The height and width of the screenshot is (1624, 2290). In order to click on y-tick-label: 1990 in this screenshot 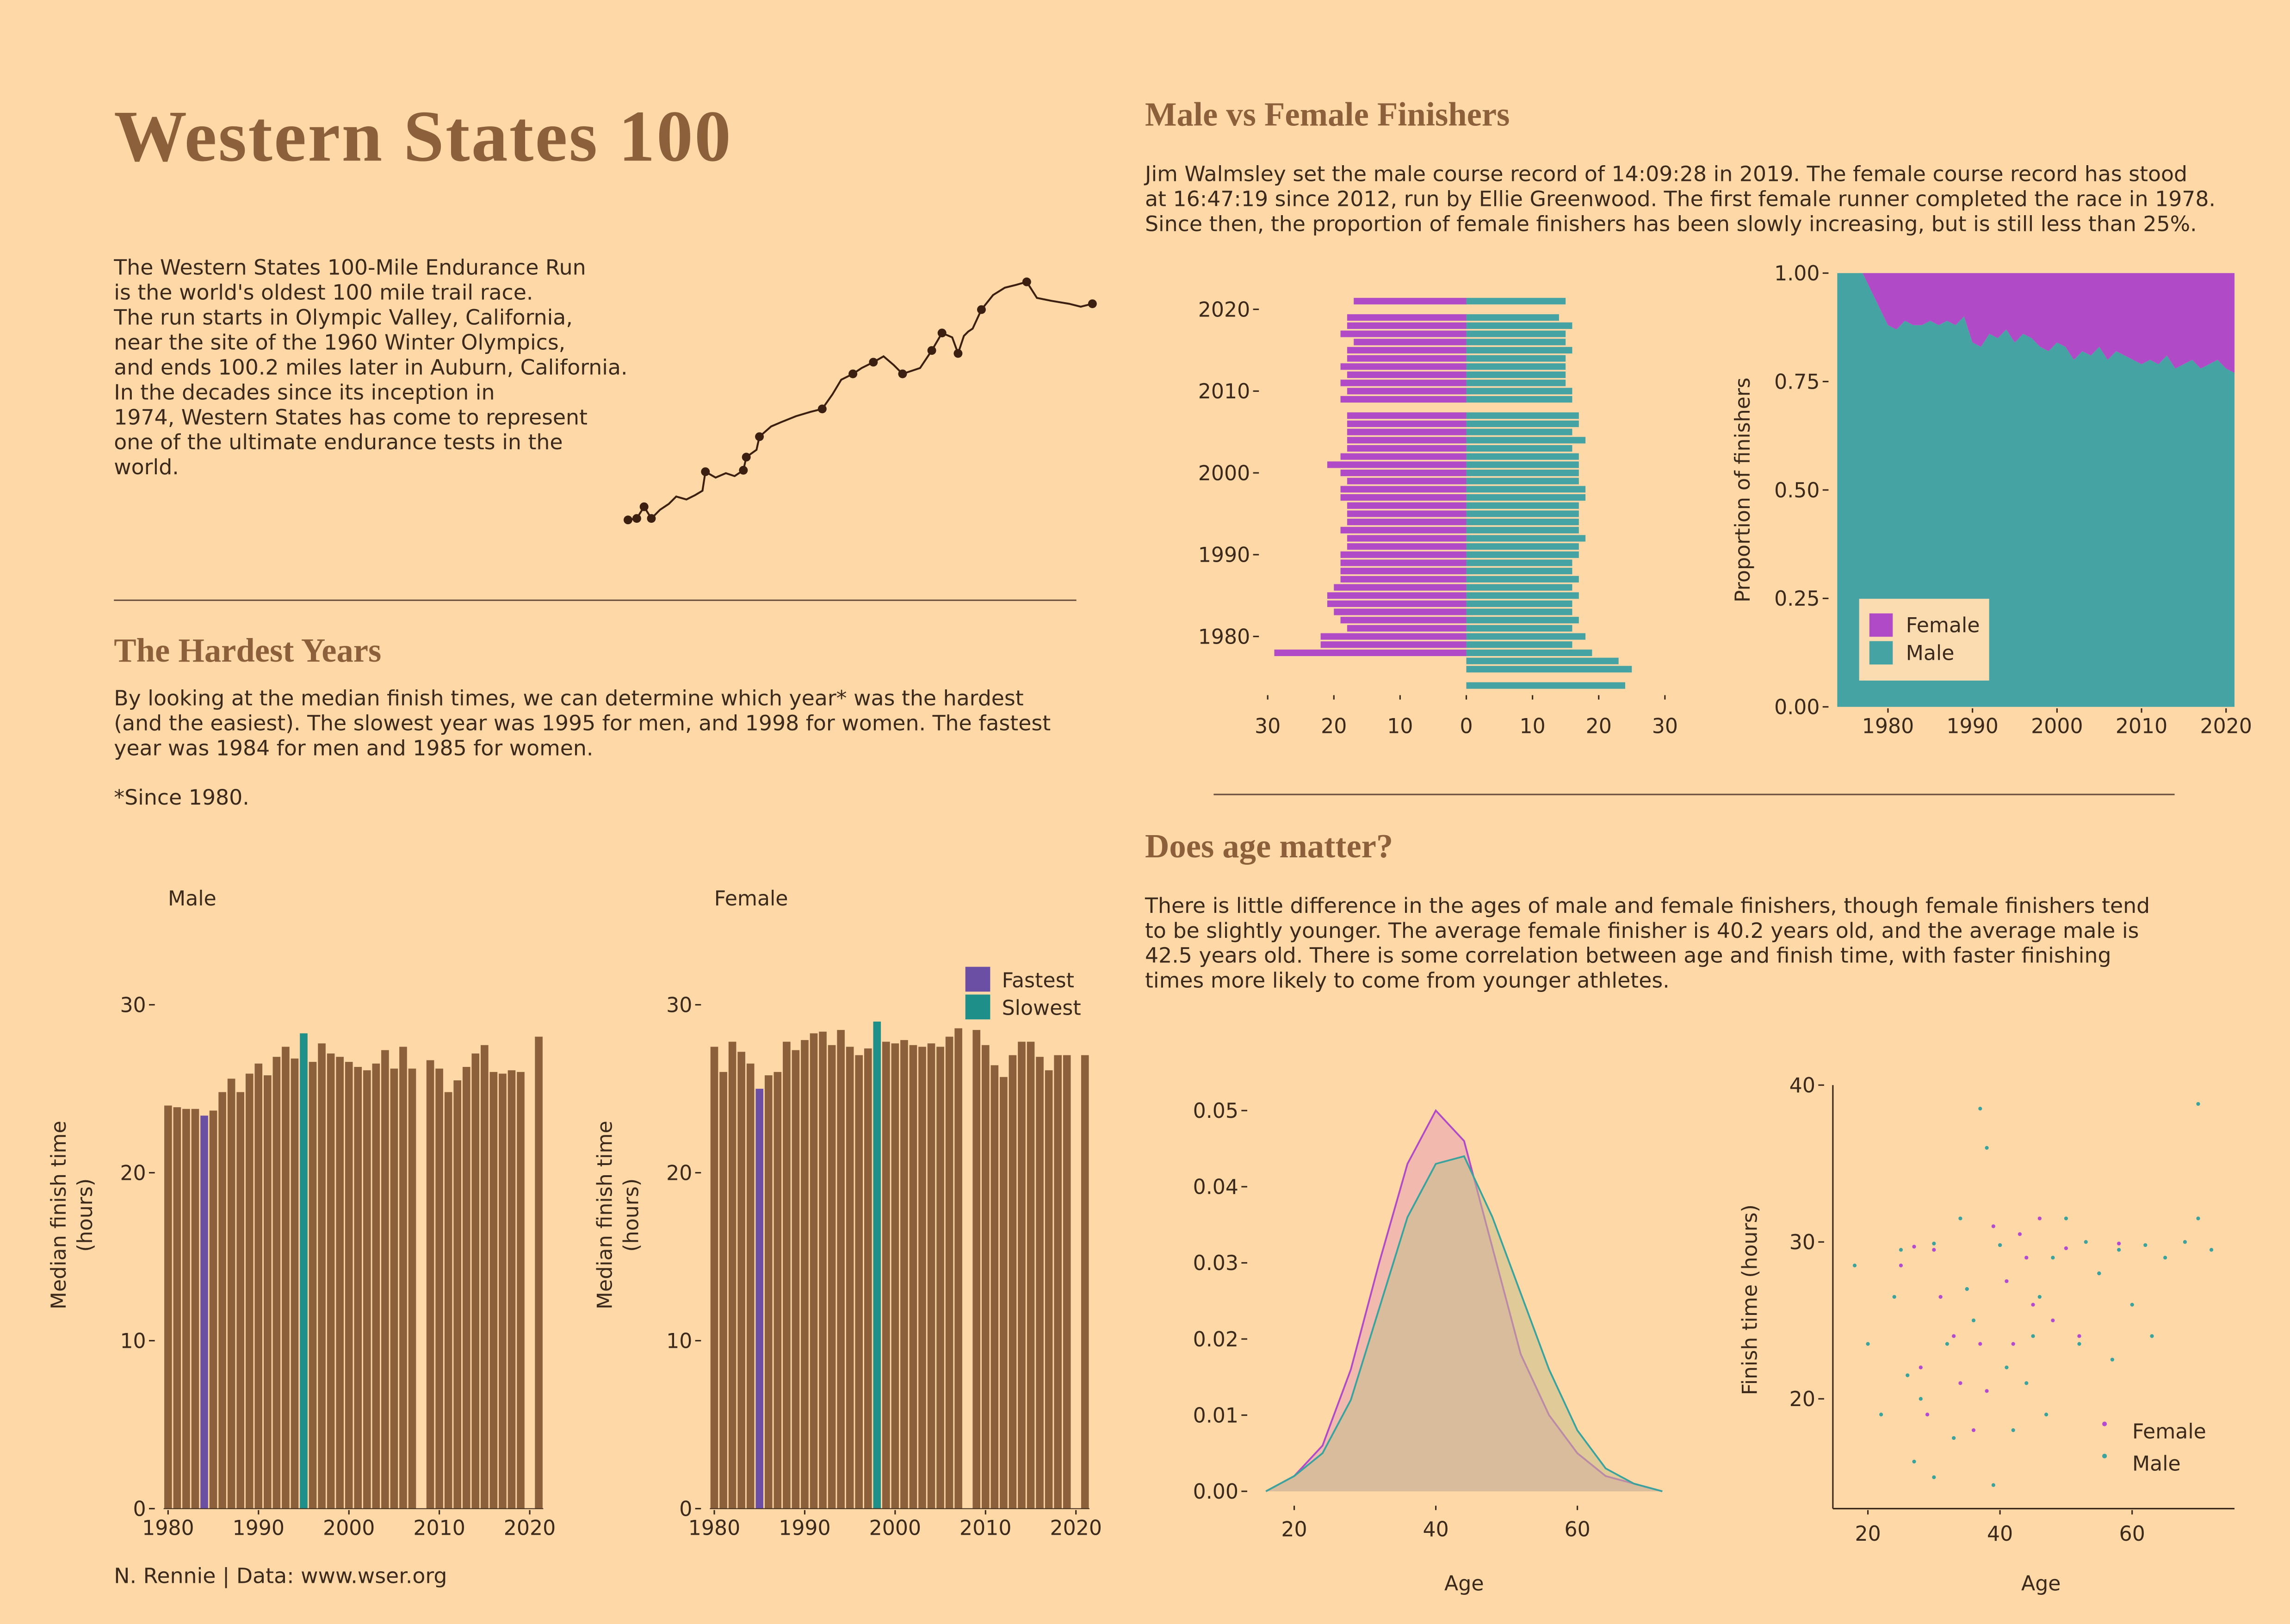, I will do `click(1224, 555)`.